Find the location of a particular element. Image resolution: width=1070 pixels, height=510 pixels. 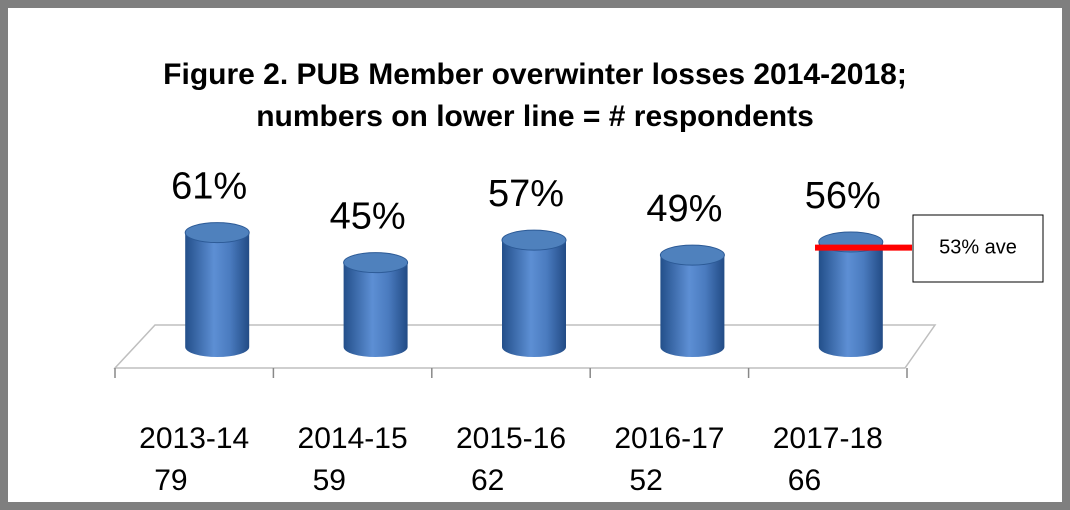

x-tick-label: 2017-18 is located at coordinates (828, 438).